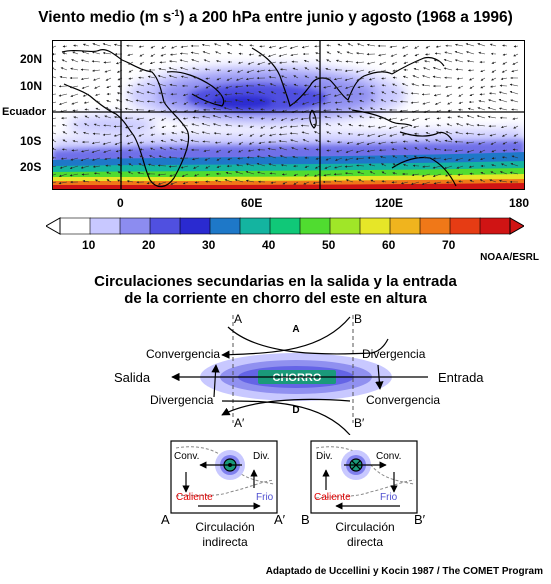  What do you see at coordinates (215, 381) in the screenshot?
I see `exit-arrow` at bounding box center [215, 381].